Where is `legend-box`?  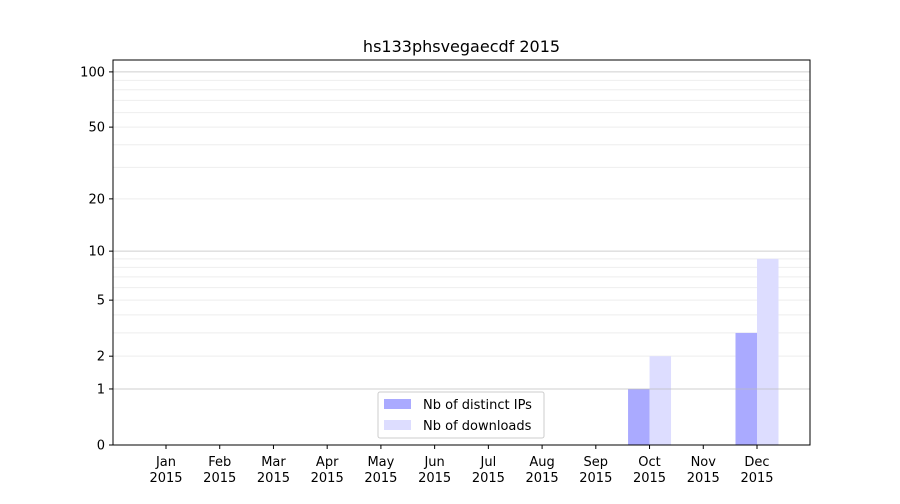
legend-box is located at coordinates (461, 415).